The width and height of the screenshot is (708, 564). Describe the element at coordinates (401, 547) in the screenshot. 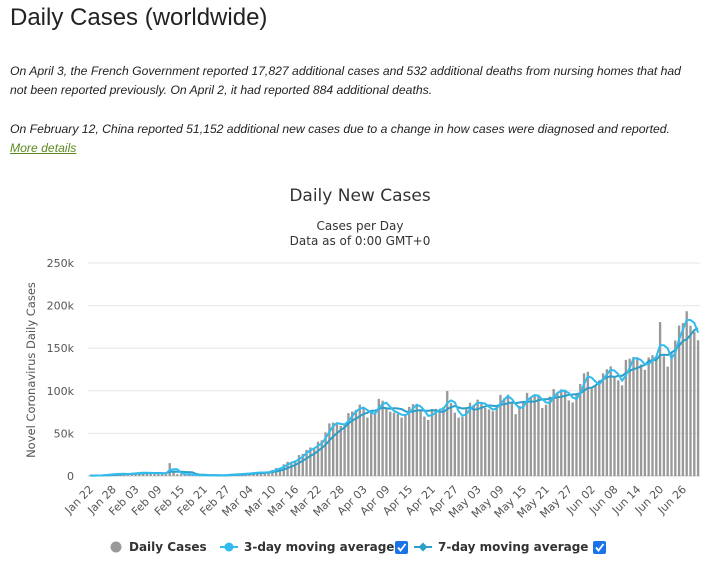

I see `three-day-average-checkbox` at that location.